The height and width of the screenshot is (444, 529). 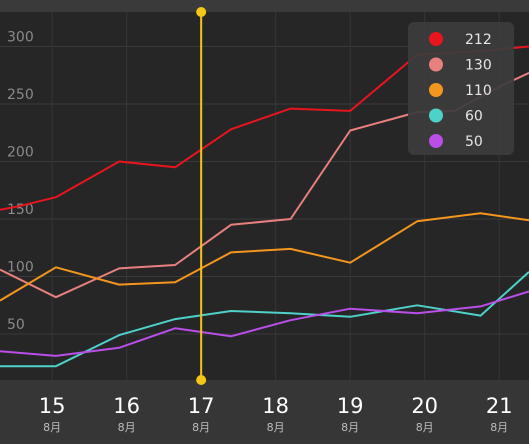 What do you see at coordinates (499, 406) in the screenshot?
I see `x-tick-day: 21` at bounding box center [499, 406].